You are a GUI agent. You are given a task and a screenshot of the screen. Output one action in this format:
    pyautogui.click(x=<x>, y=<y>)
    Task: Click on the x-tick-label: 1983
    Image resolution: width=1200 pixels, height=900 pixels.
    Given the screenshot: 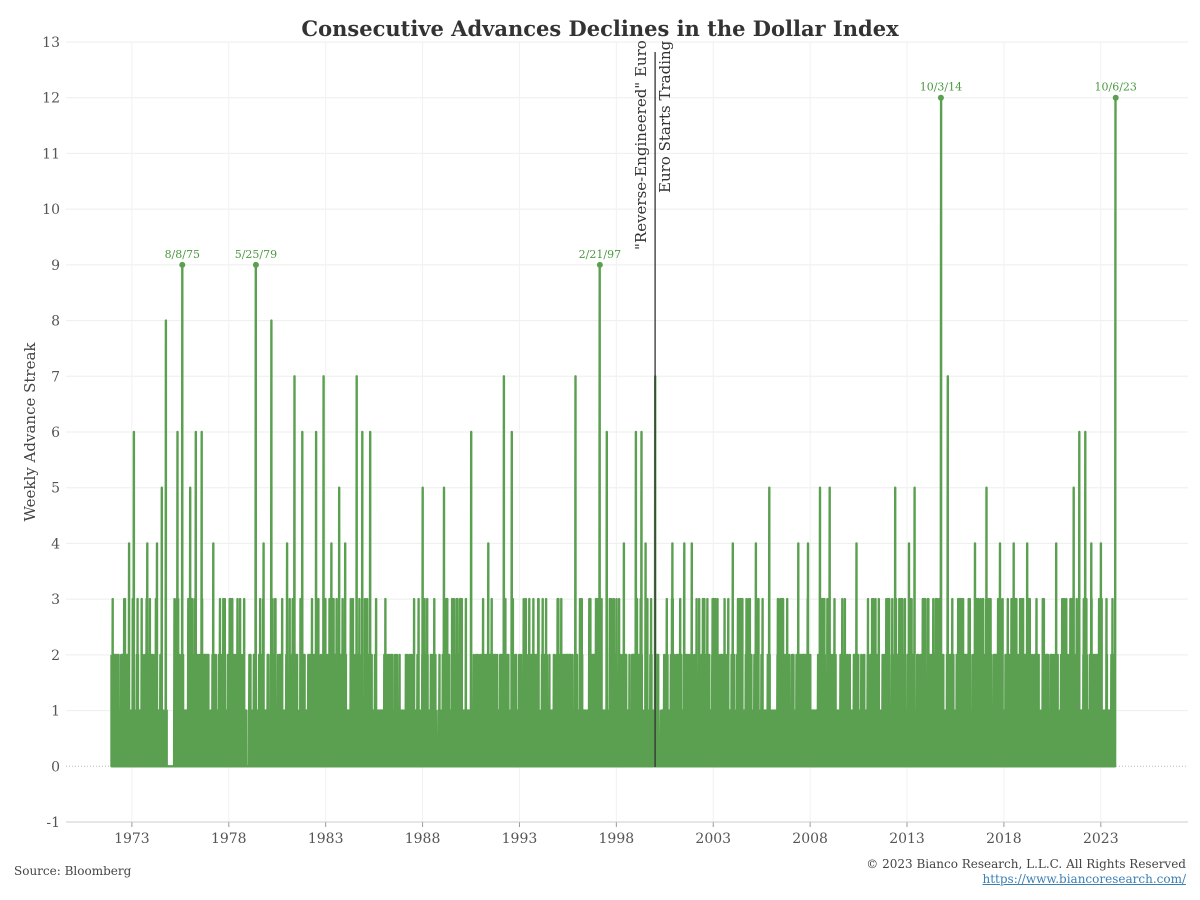 What is the action you would take?
    pyautogui.click(x=326, y=839)
    